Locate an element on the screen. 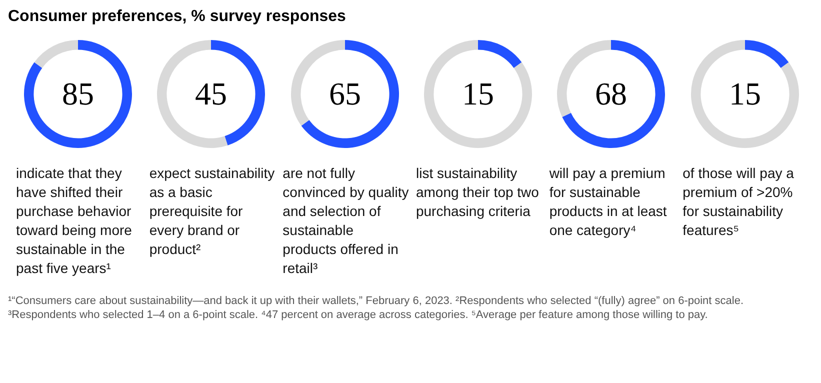 The image size is (821, 383). text: list sustainability among their top two purchasing criteria is located at coordinates (478, 192).